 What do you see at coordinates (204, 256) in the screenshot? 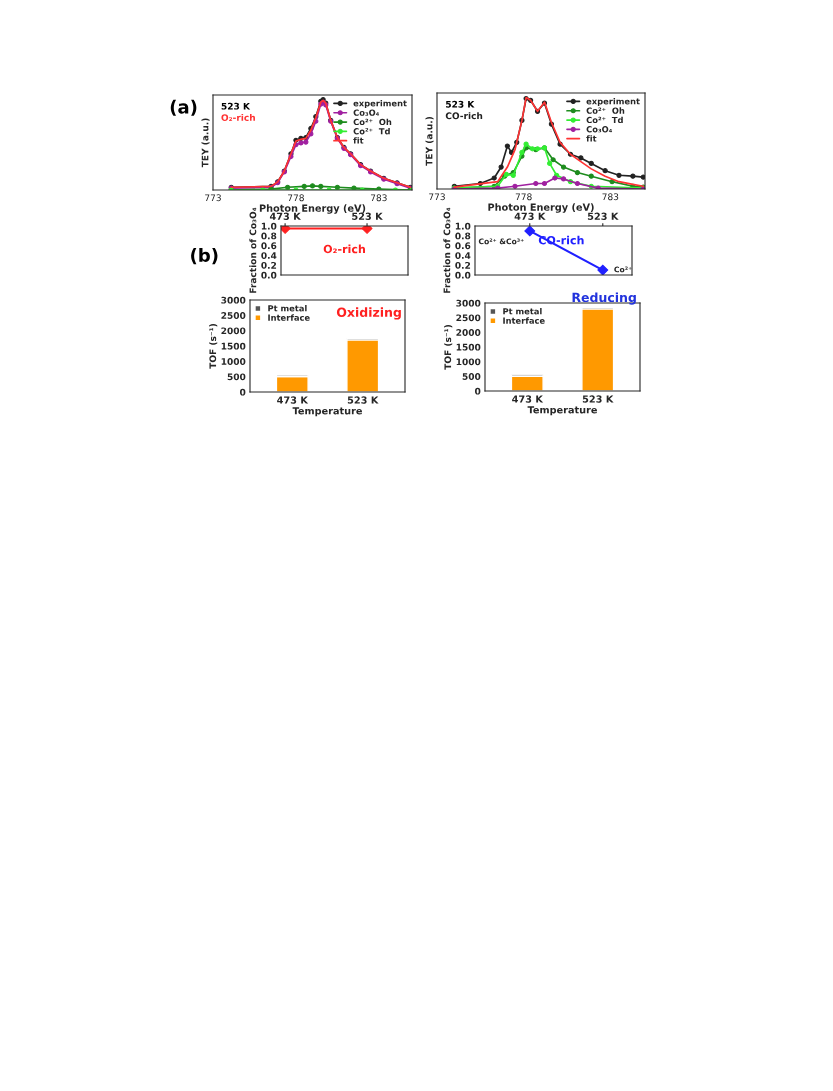
I see `text: (b)` at bounding box center [204, 256].